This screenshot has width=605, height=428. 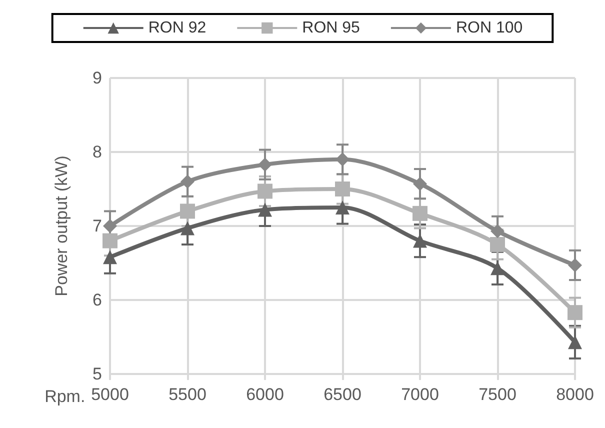 What do you see at coordinates (497, 394) in the screenshot?
I see `x-tick-label: 7500` at bounding box center [497, 394].